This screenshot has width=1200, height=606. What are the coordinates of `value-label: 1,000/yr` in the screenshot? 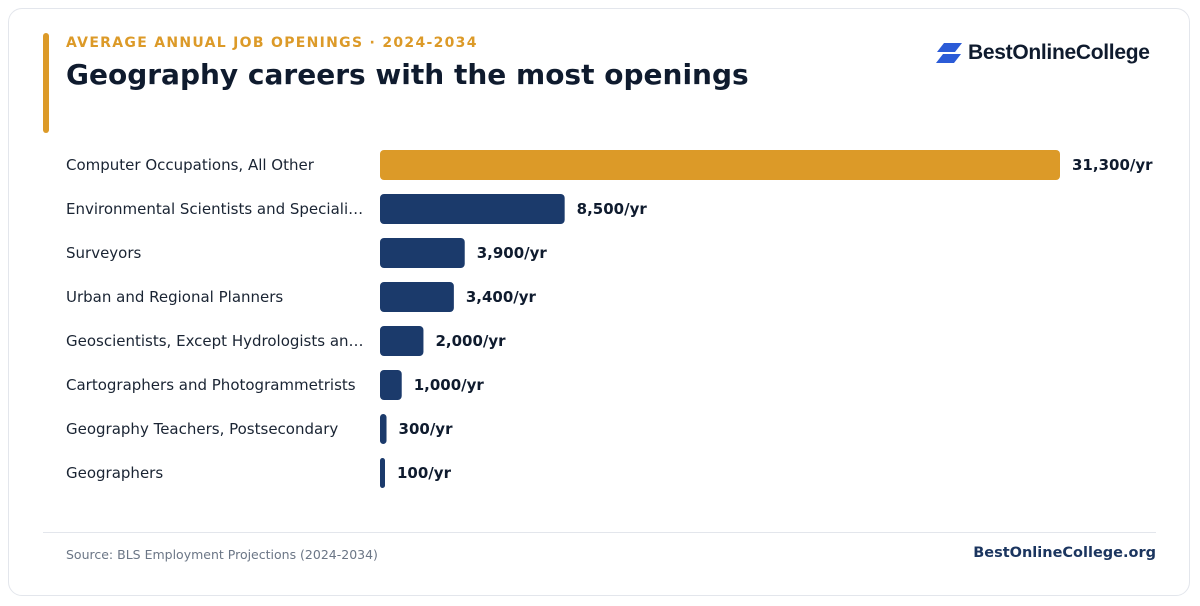 It's located at (449, 385).